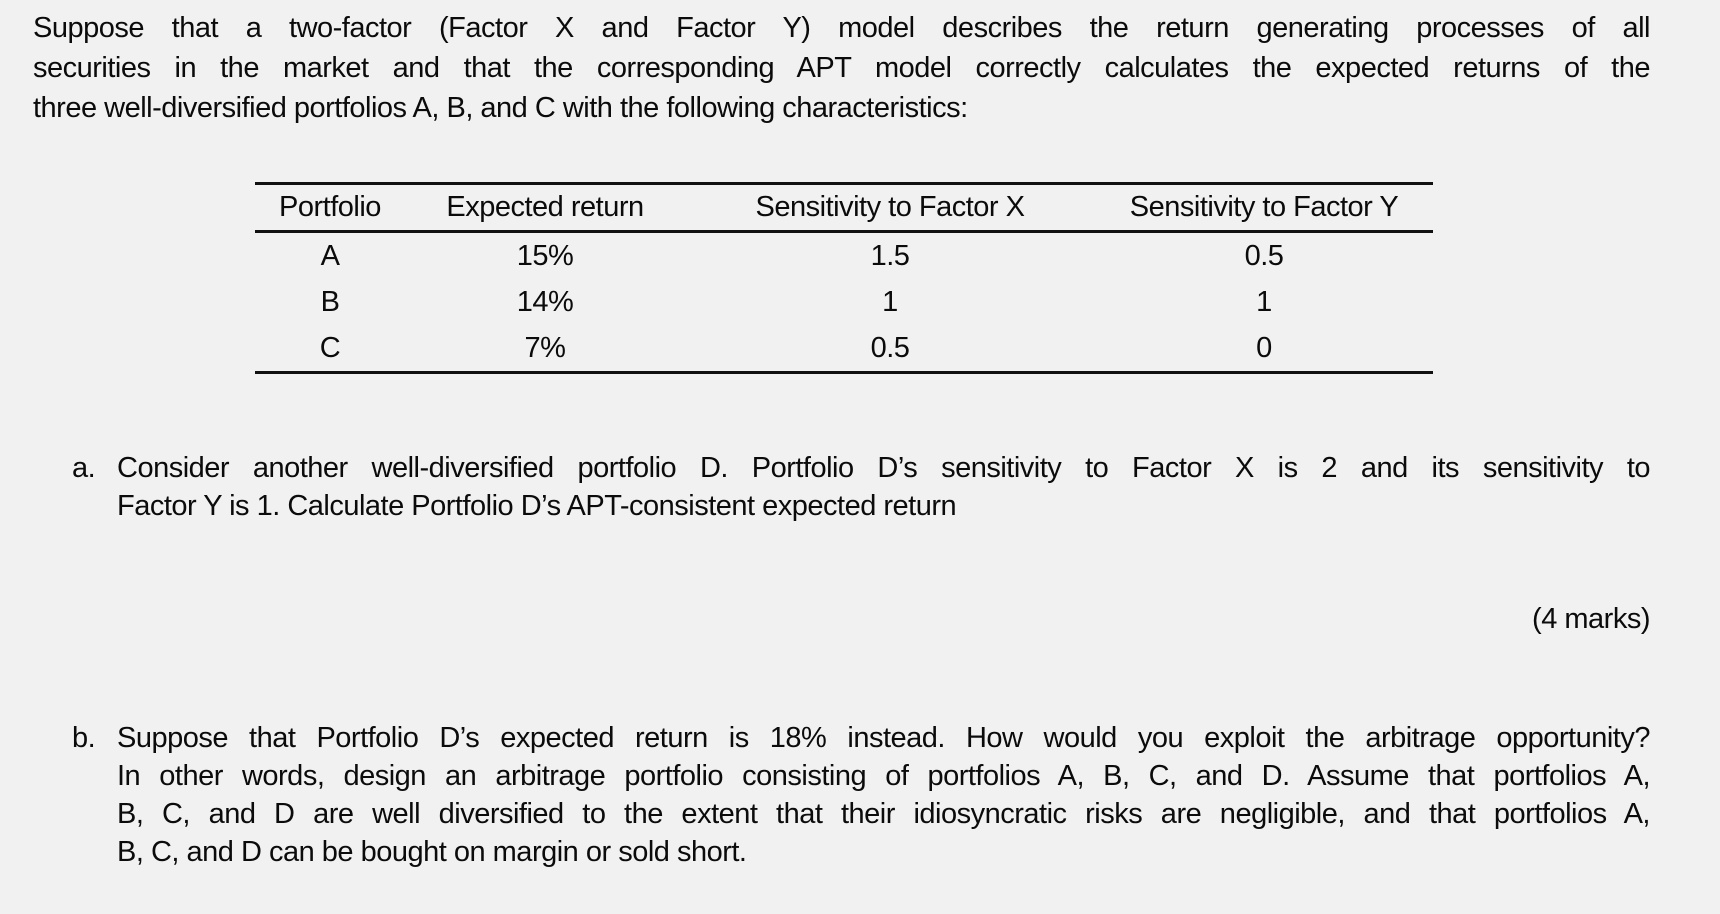 The image size is (1720, 914). I want to click on list-marker-b: b., so click(84, 738).